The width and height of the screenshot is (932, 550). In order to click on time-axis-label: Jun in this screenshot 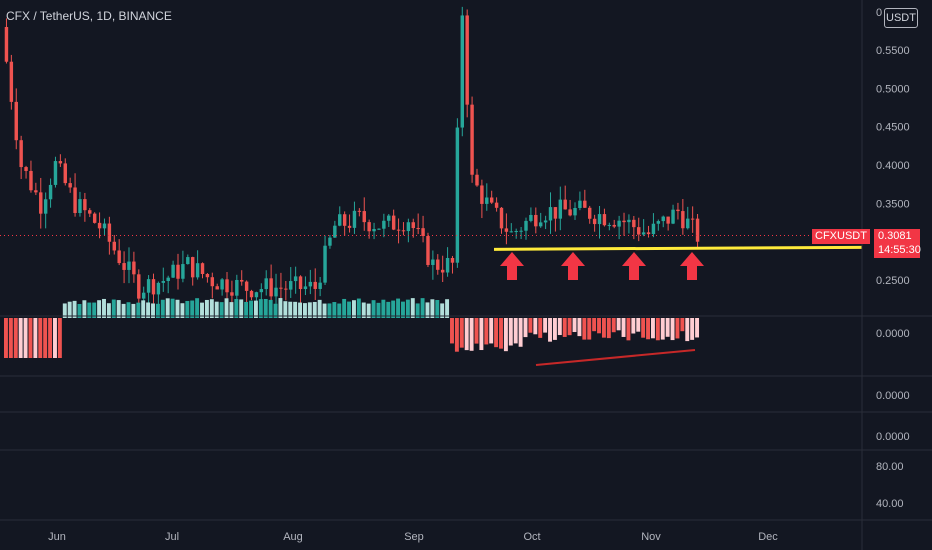, I will do `click(57, 537)`.